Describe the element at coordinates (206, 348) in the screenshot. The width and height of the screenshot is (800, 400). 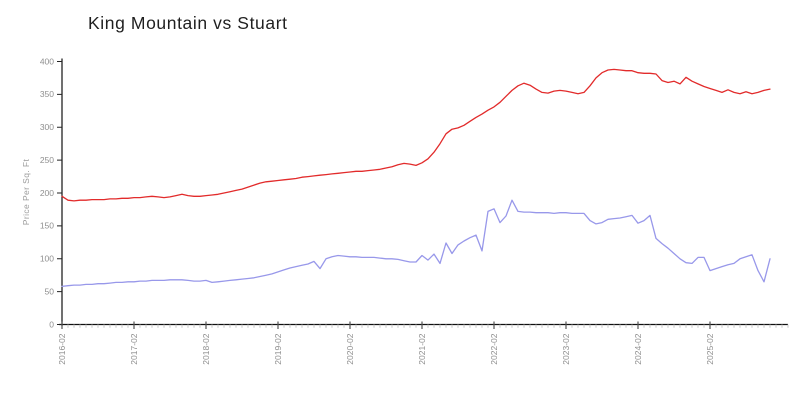
I see `x-tick-label: 2018-02` at that location.